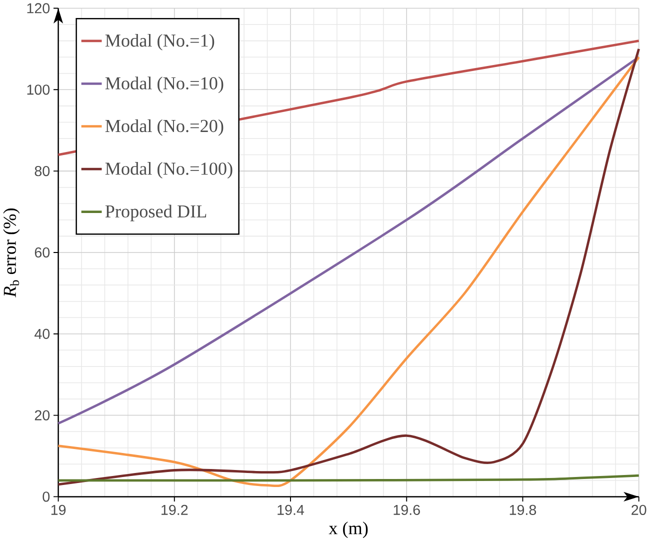  I want to click on legend-label: Modal (No.=20), so click(164, 127).